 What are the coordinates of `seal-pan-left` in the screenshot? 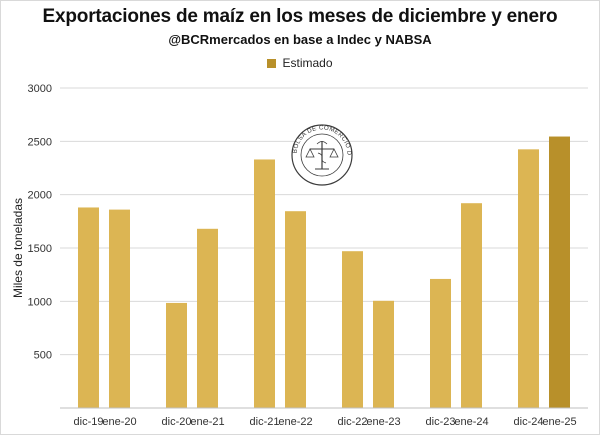 It's located at (310, 153).